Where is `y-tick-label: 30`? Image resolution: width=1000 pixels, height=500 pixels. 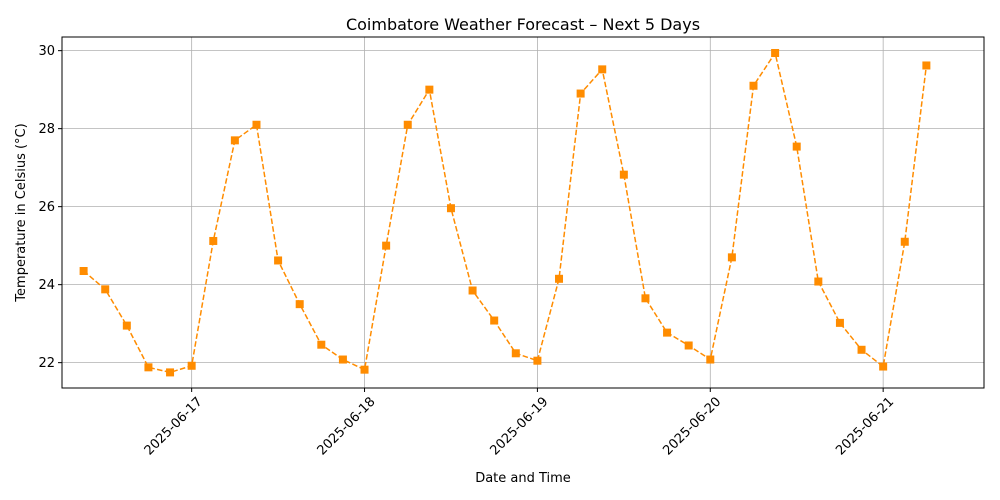 y-tick-label: 30 is located at coordinates (46, 51).